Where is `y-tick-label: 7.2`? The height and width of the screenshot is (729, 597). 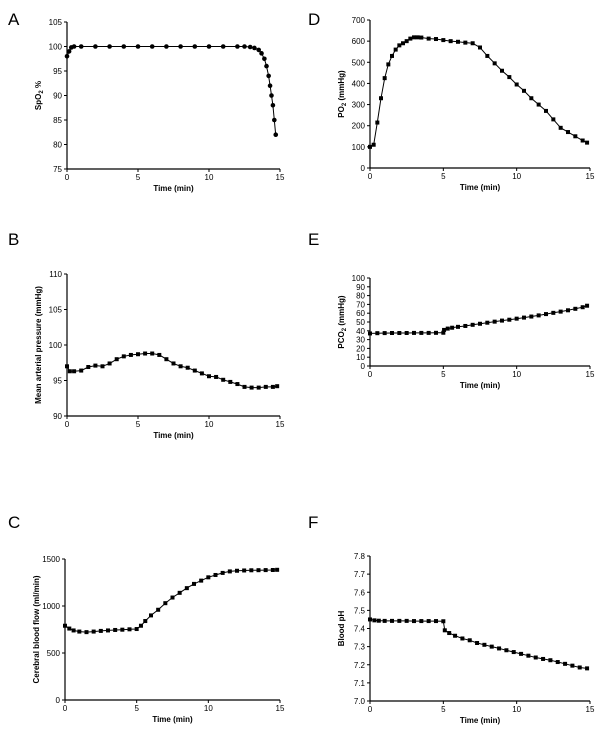 y-tick-label: 7.2 is located at coordinates (360, 665).